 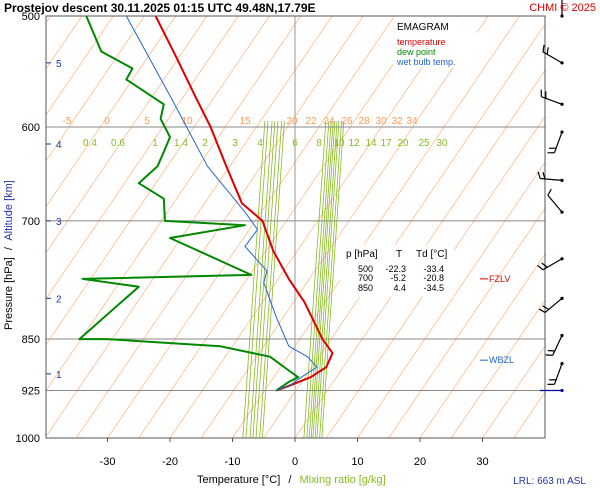 What do you see at coordinates (235, 143) in the screenshot?
I see `mixing-ratio-label: 3` at bounding box center [235, 143].